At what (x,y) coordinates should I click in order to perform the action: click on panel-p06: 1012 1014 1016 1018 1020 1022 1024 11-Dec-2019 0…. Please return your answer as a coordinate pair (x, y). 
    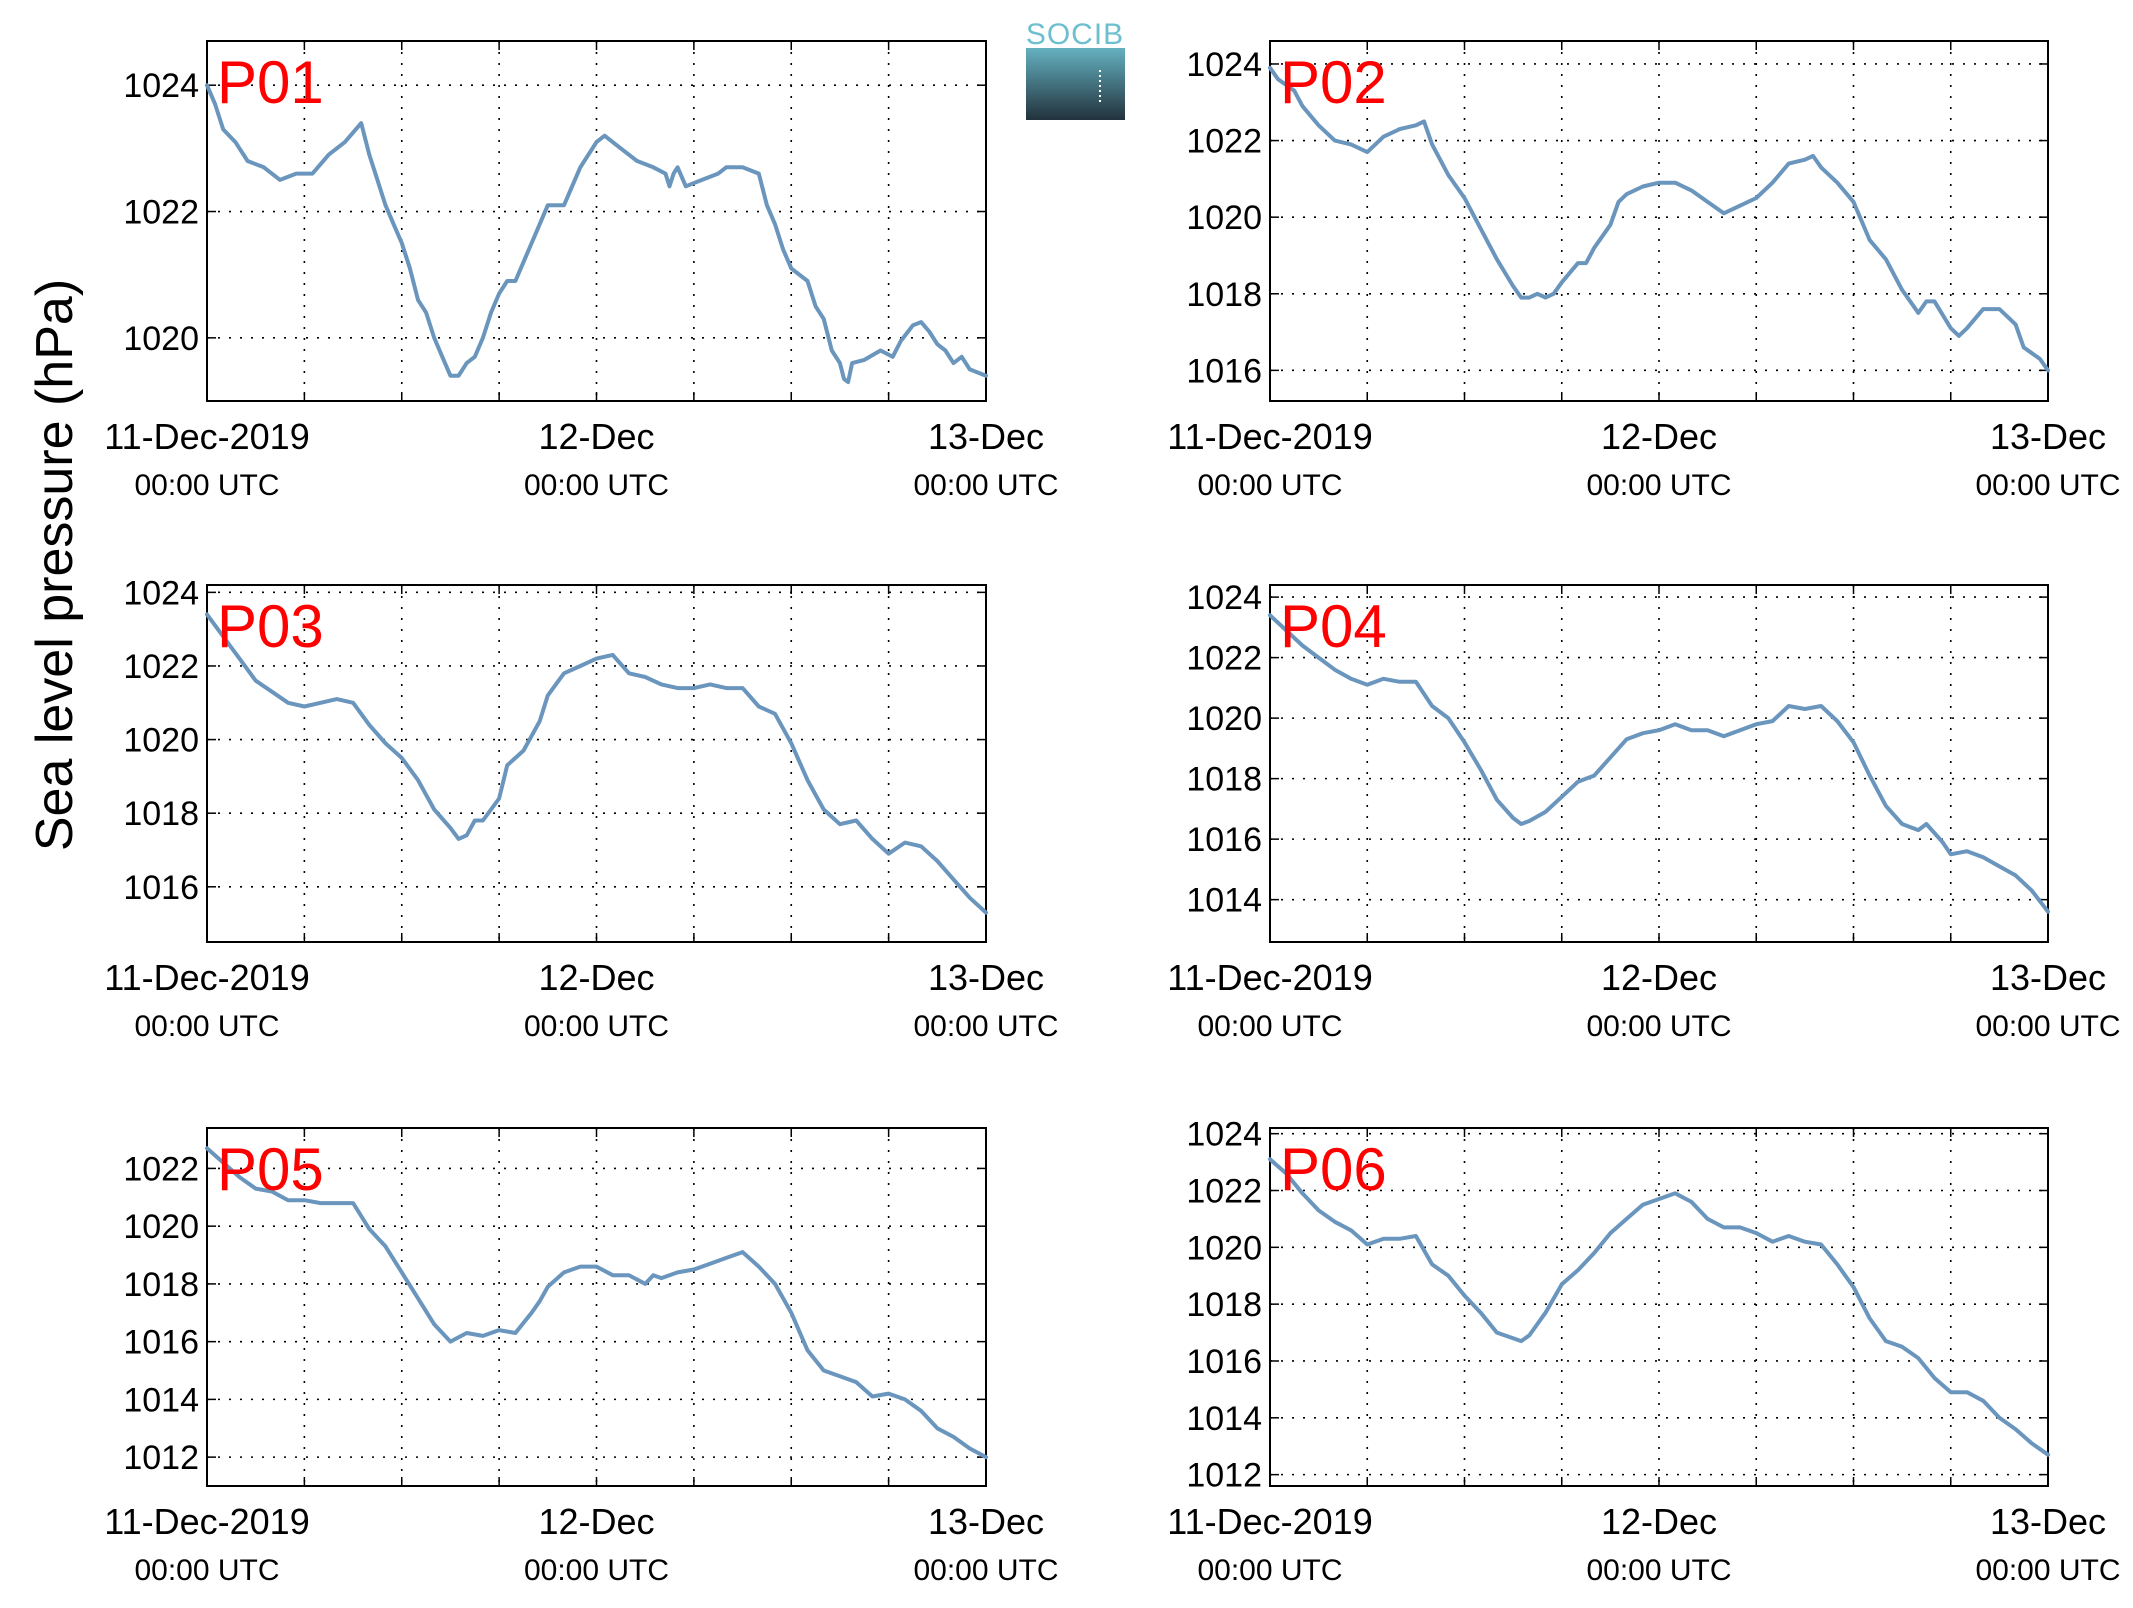
    Looking at the image, I should click on (1643, 1351).